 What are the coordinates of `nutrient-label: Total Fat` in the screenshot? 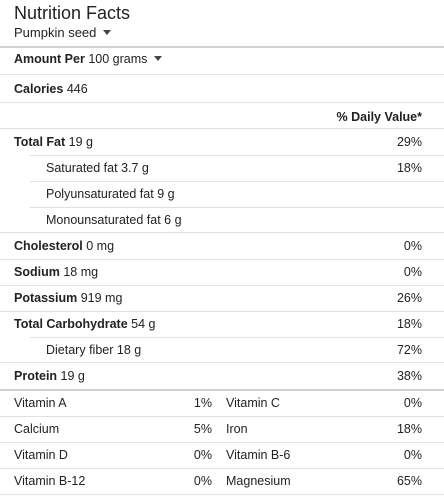 It's located at (40, 142).